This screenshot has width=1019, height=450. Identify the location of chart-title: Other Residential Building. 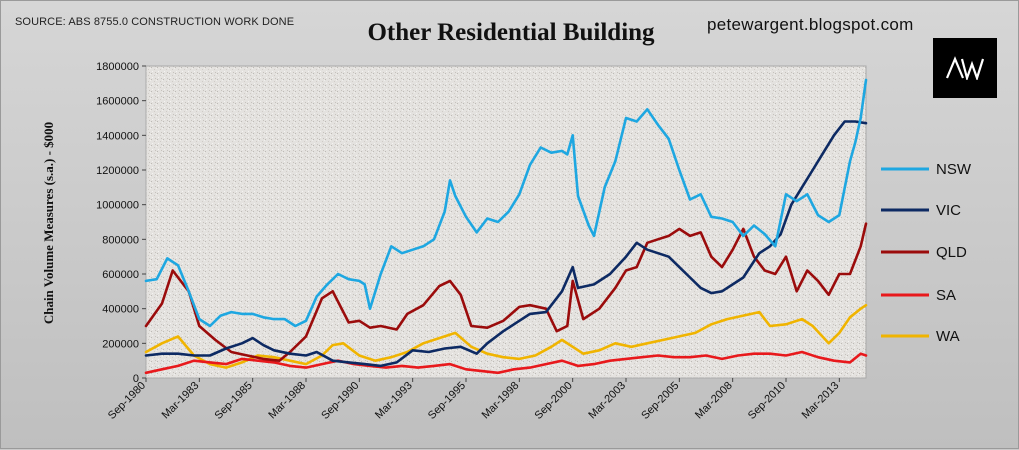
(511, 32).